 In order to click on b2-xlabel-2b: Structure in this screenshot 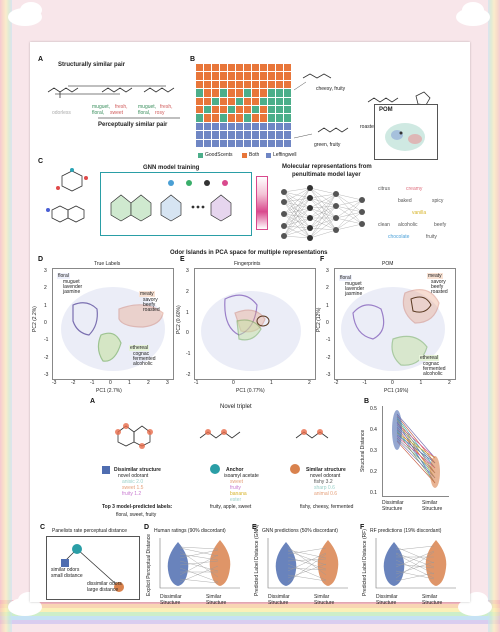, I will do `click(432, 509)`.